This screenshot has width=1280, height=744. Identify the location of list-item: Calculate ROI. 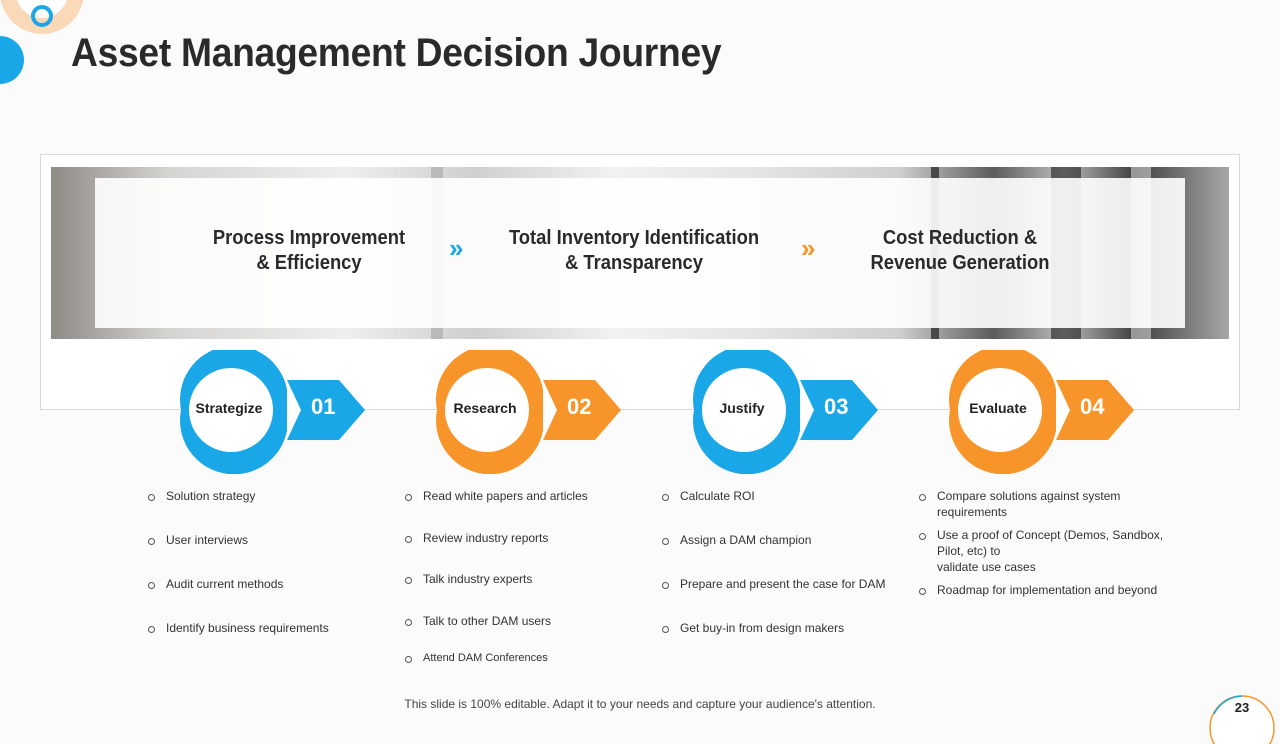
(787, 496).